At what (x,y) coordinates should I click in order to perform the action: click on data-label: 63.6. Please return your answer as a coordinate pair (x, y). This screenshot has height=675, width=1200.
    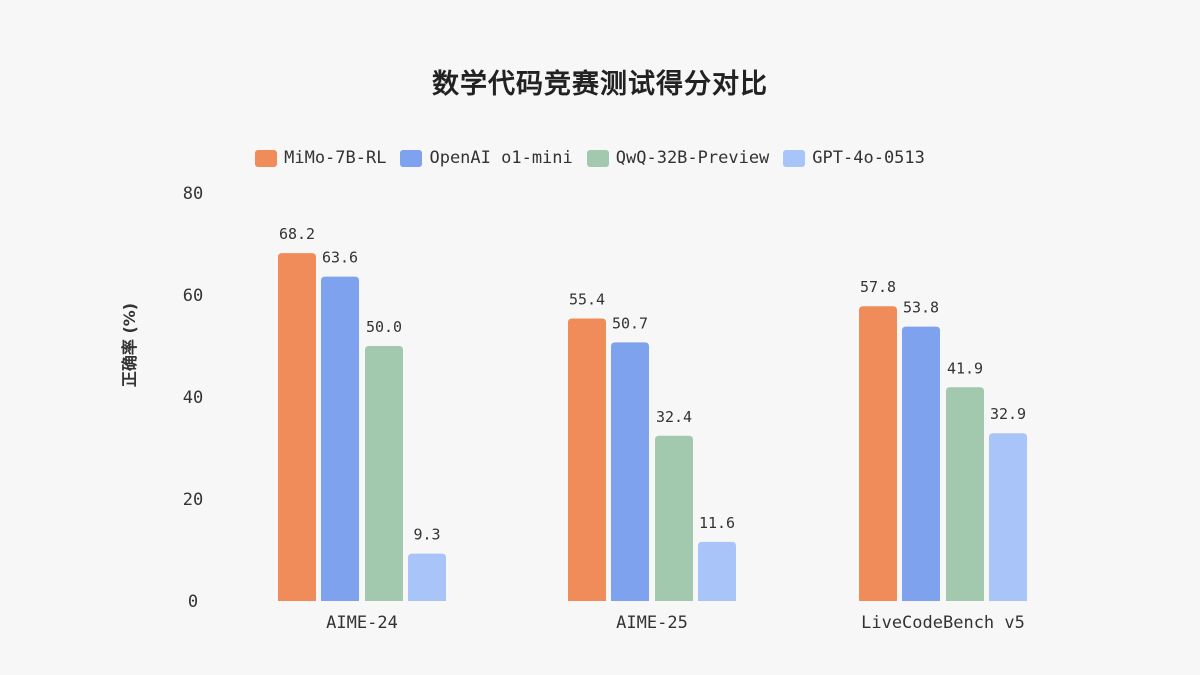
    Looking at the image, I should click on (340, 258).